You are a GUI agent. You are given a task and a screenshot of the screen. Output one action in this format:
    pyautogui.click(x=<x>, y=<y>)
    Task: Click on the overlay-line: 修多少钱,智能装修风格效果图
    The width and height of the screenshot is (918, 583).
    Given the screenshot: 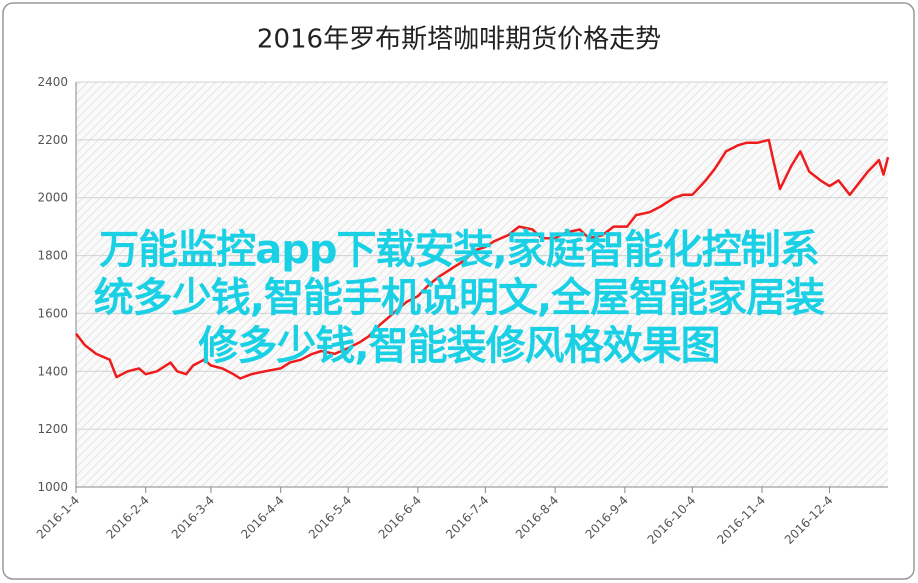 What is the action you would take?
    pyautogui.click(x=459, y=346)
    